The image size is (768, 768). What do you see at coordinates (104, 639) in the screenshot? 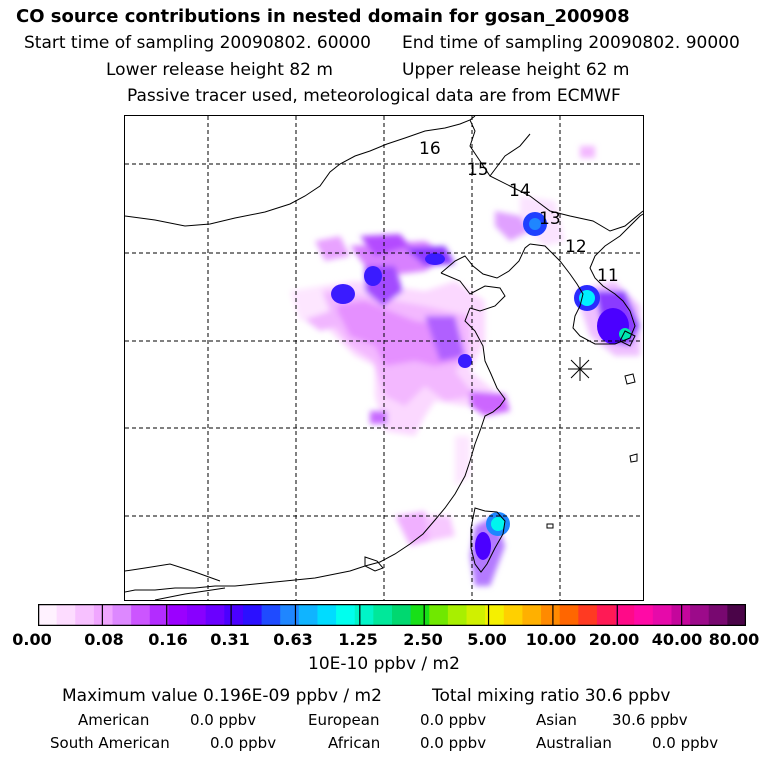
I see `scale-tick: 0.08` at bounding box center [104, 639].